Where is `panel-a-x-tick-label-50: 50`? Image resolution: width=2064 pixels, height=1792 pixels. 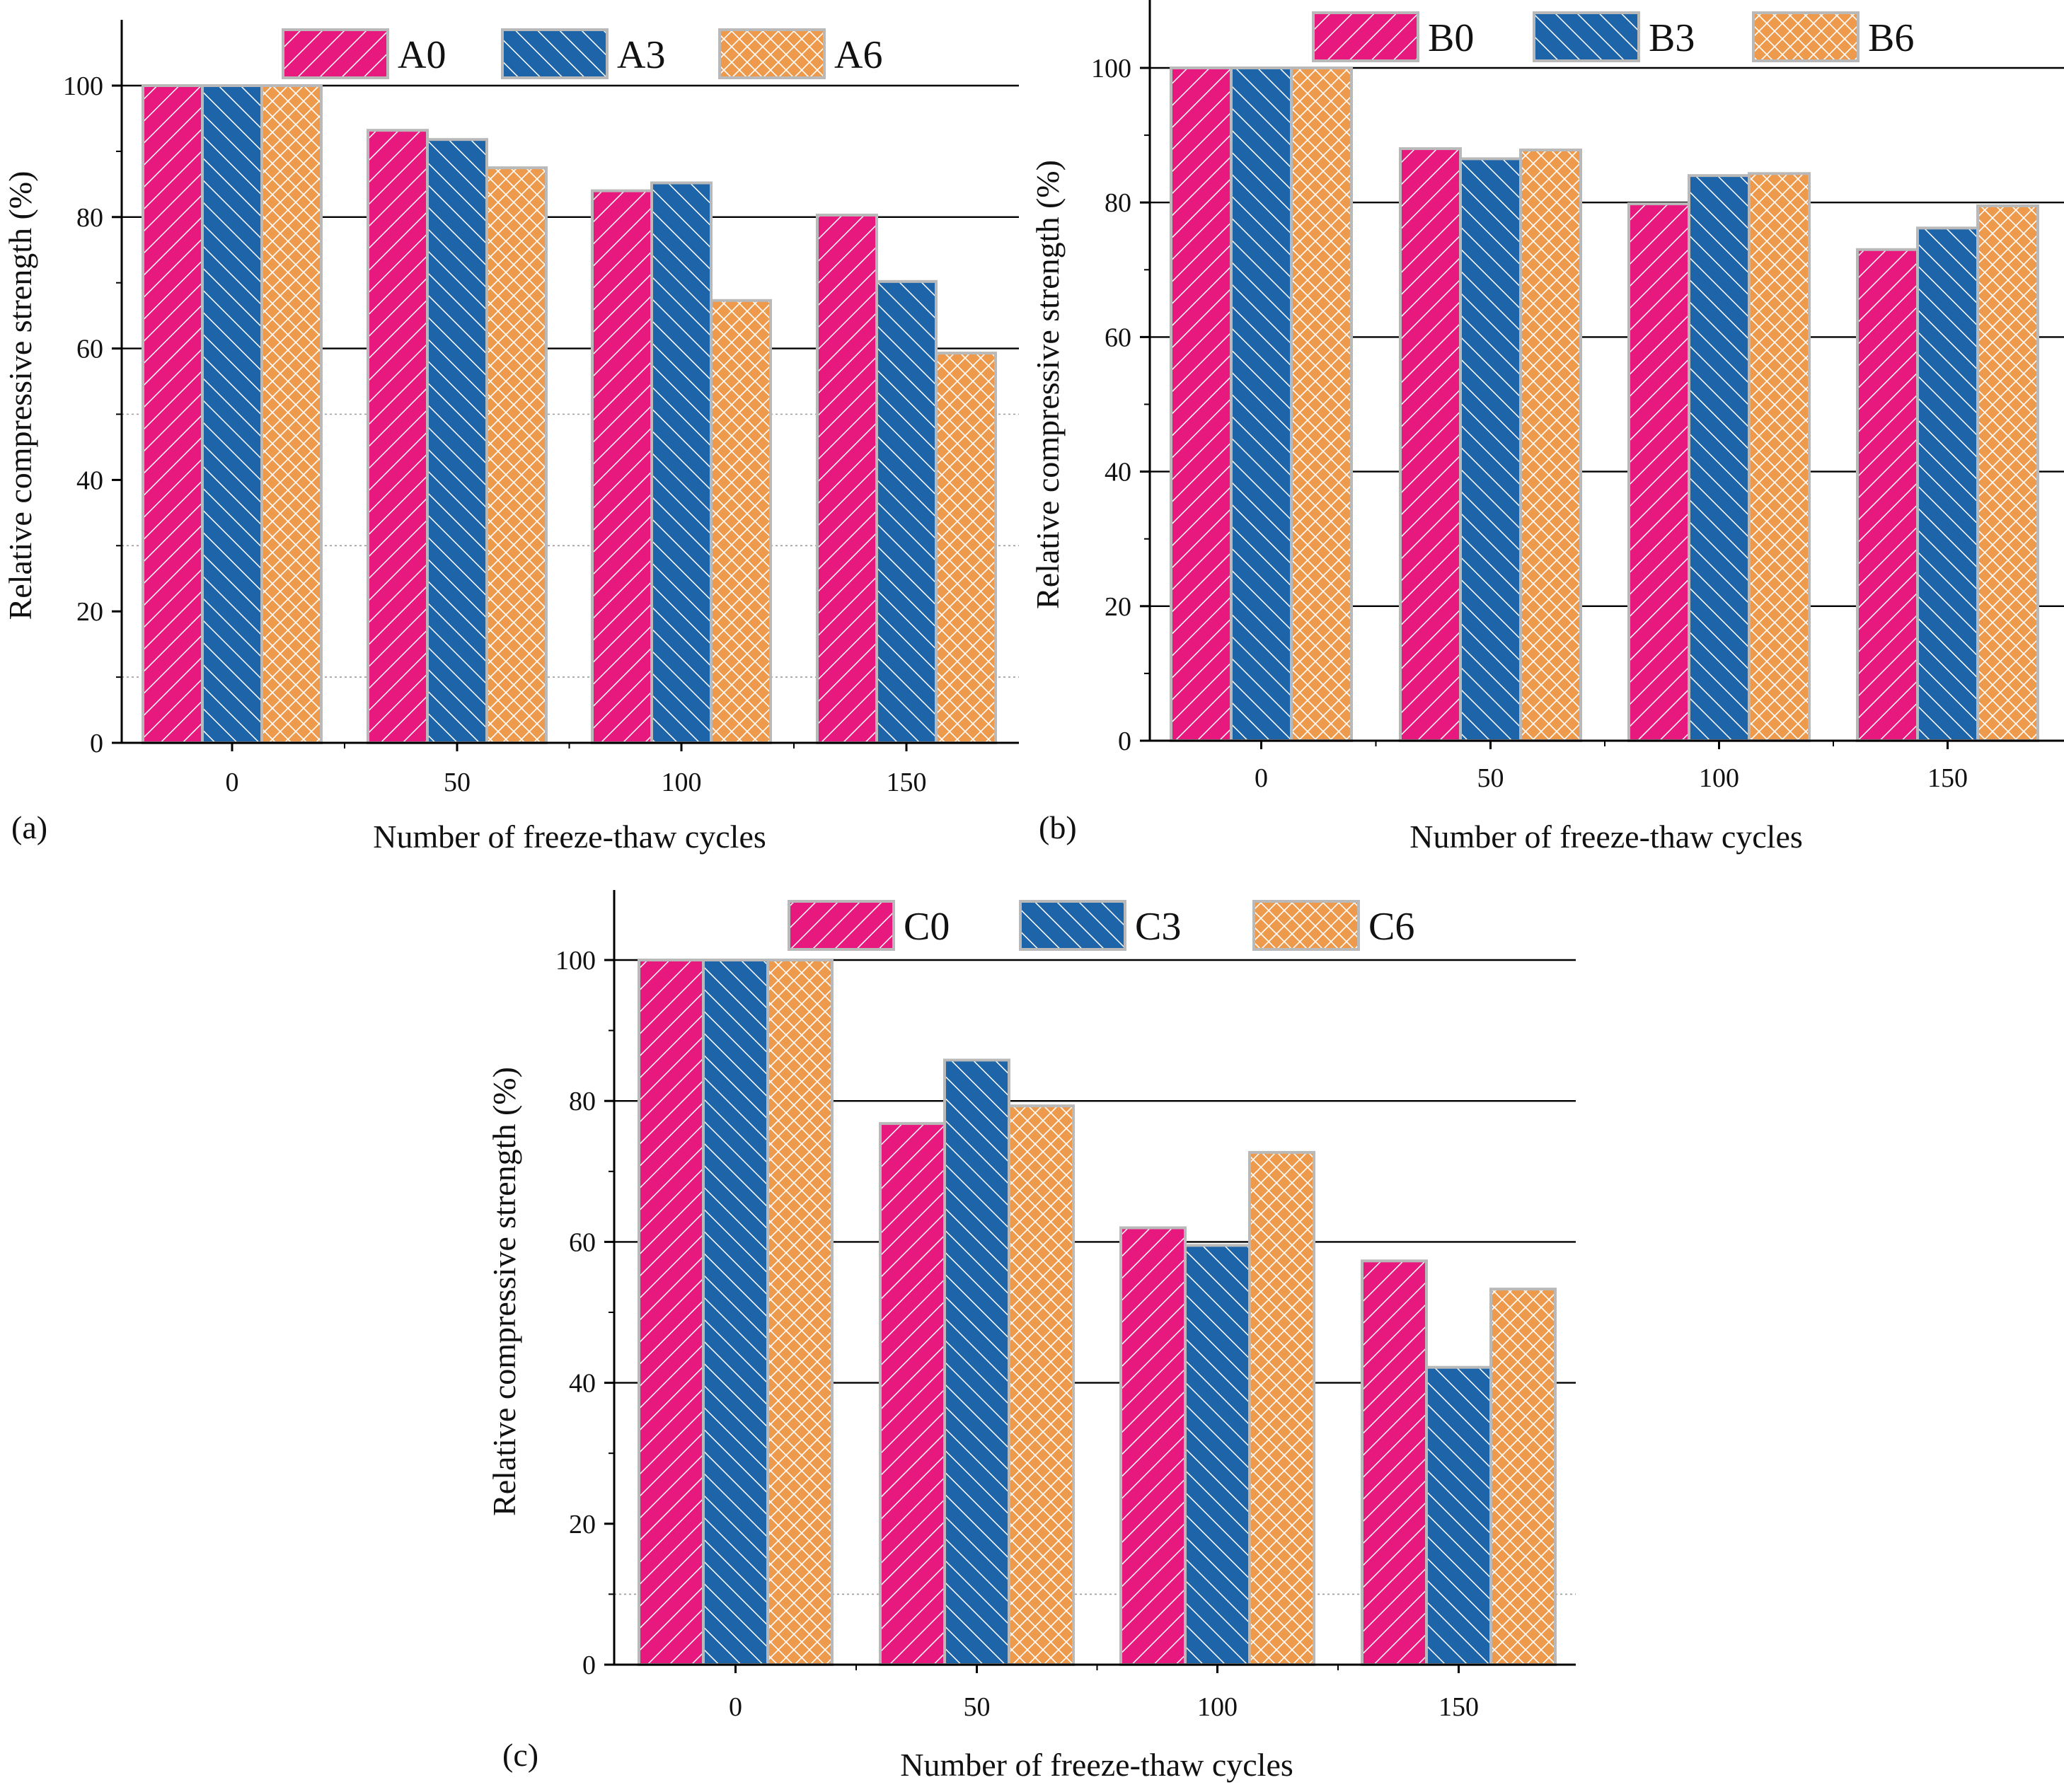 panel-a-x-tick-label-50: 50 is located at coordinates (457, 782).